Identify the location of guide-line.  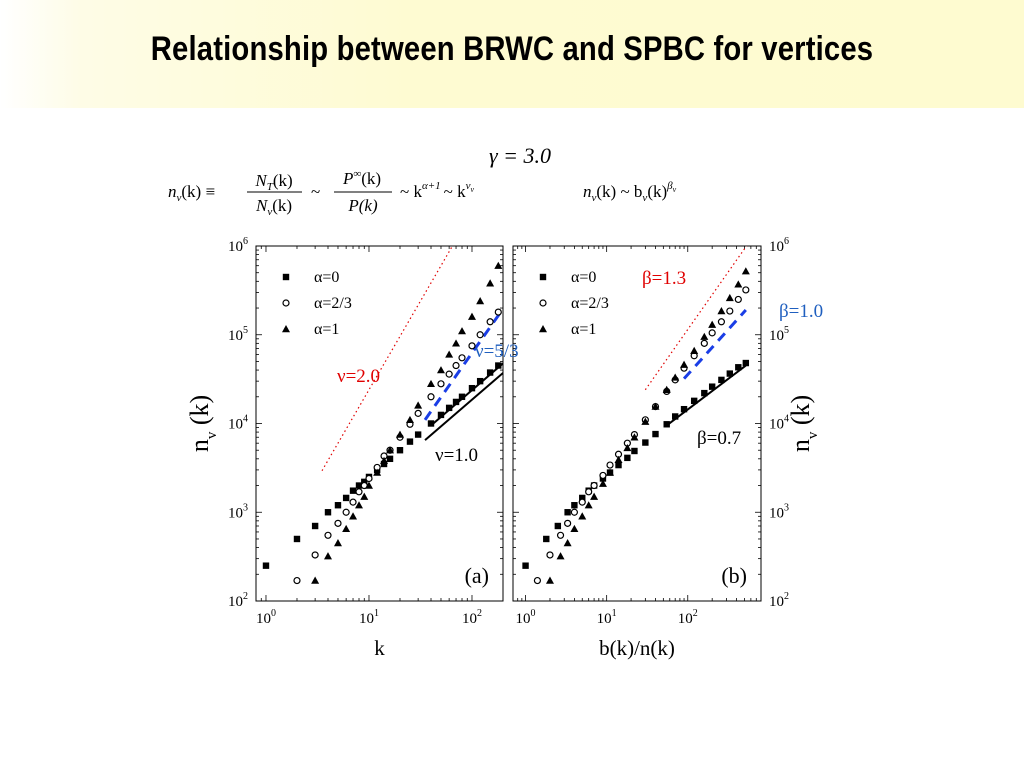
(387, 358).